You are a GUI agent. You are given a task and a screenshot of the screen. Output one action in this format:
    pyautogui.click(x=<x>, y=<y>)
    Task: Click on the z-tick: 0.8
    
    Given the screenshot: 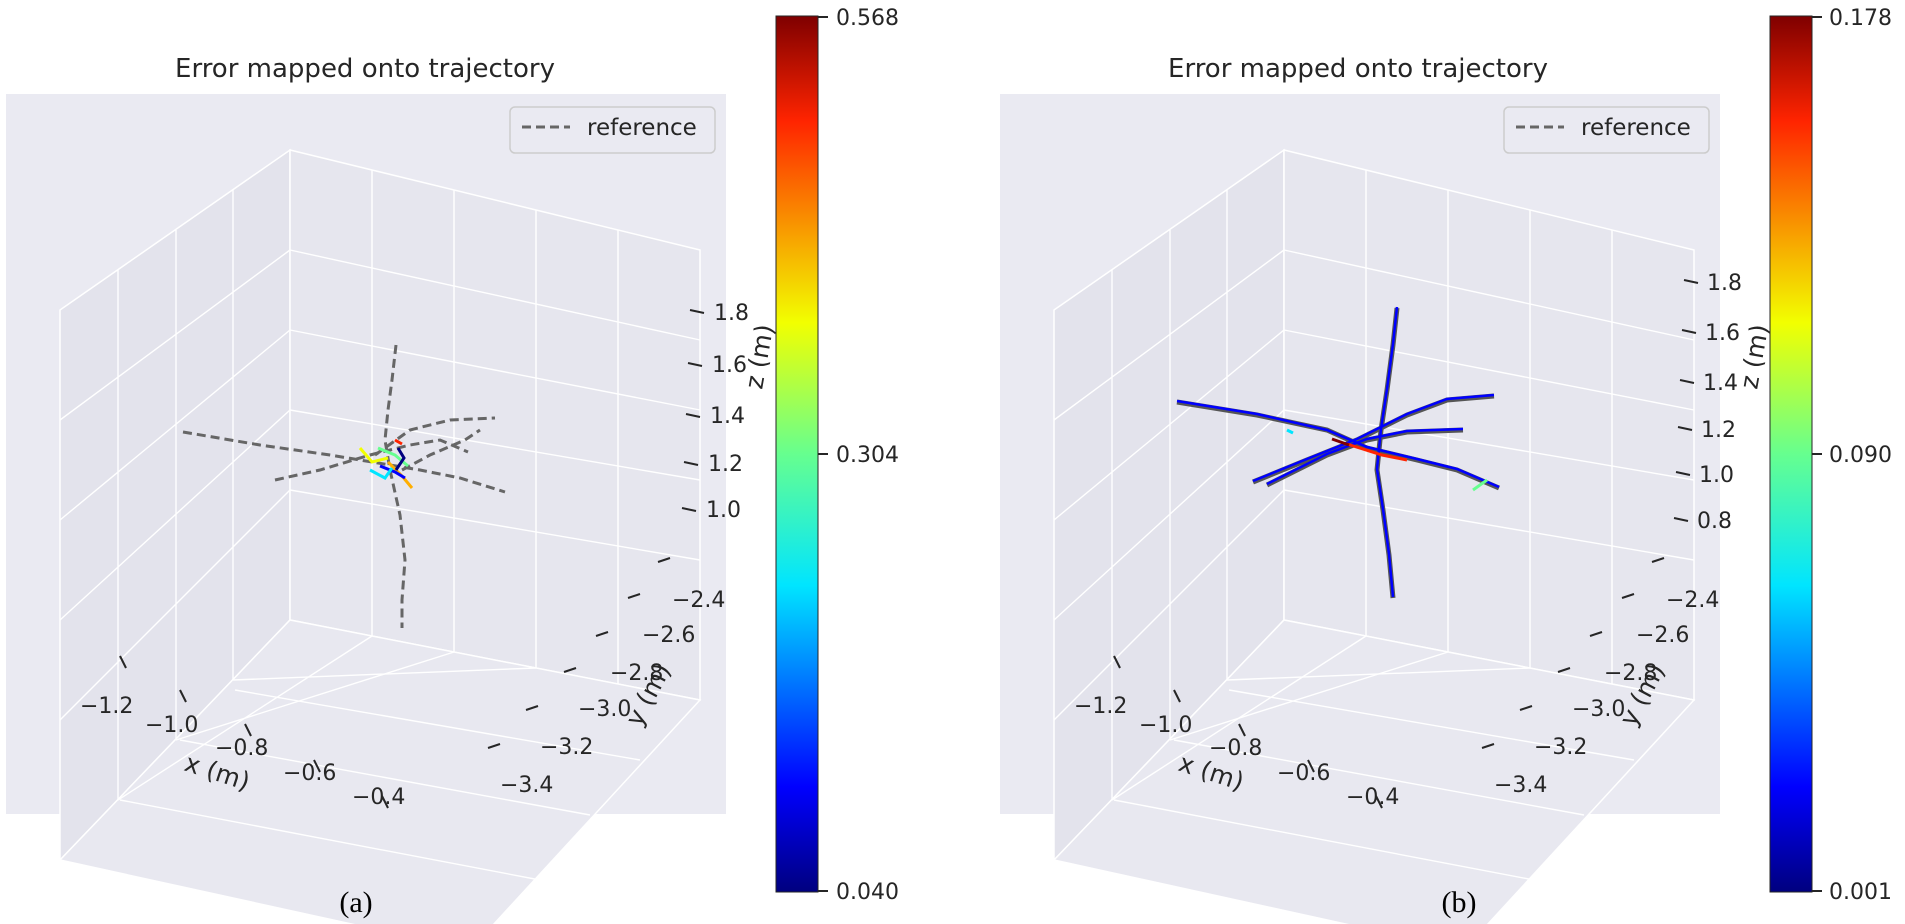 What is the action you would take?
    pyautogui.click(x=1714, y=521)
    